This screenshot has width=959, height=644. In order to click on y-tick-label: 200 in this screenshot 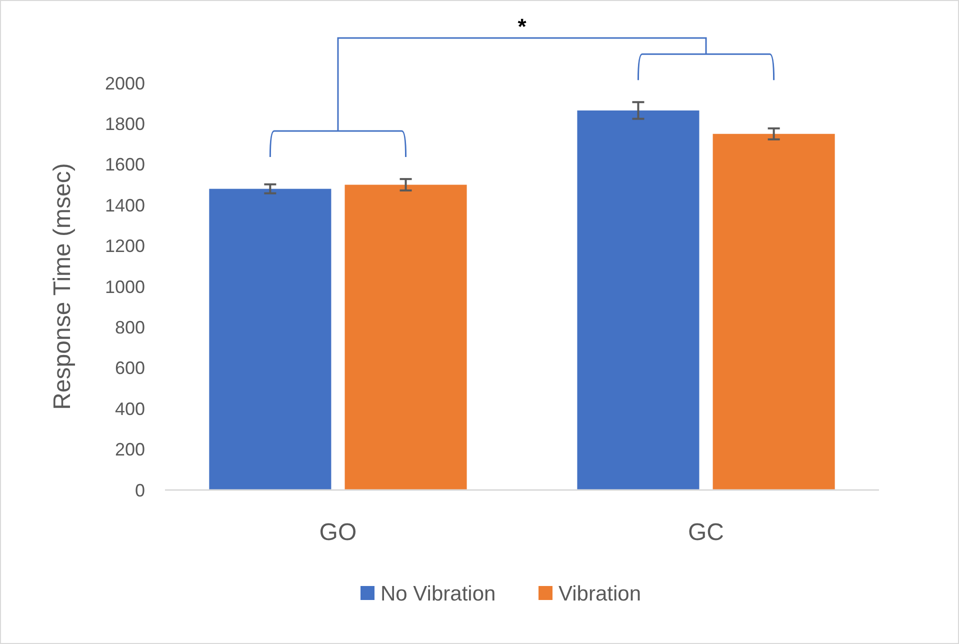, I will do `click(129, 450)`.